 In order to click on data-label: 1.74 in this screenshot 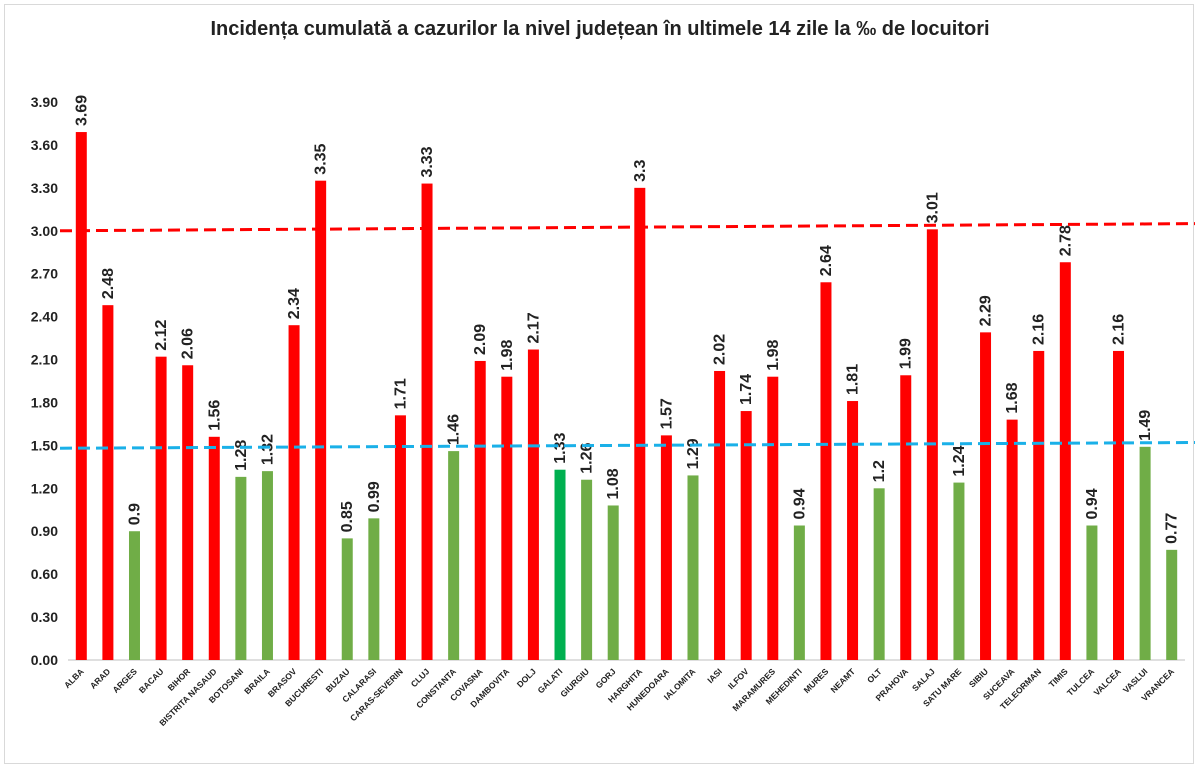, I will do `click(746, 389)`.